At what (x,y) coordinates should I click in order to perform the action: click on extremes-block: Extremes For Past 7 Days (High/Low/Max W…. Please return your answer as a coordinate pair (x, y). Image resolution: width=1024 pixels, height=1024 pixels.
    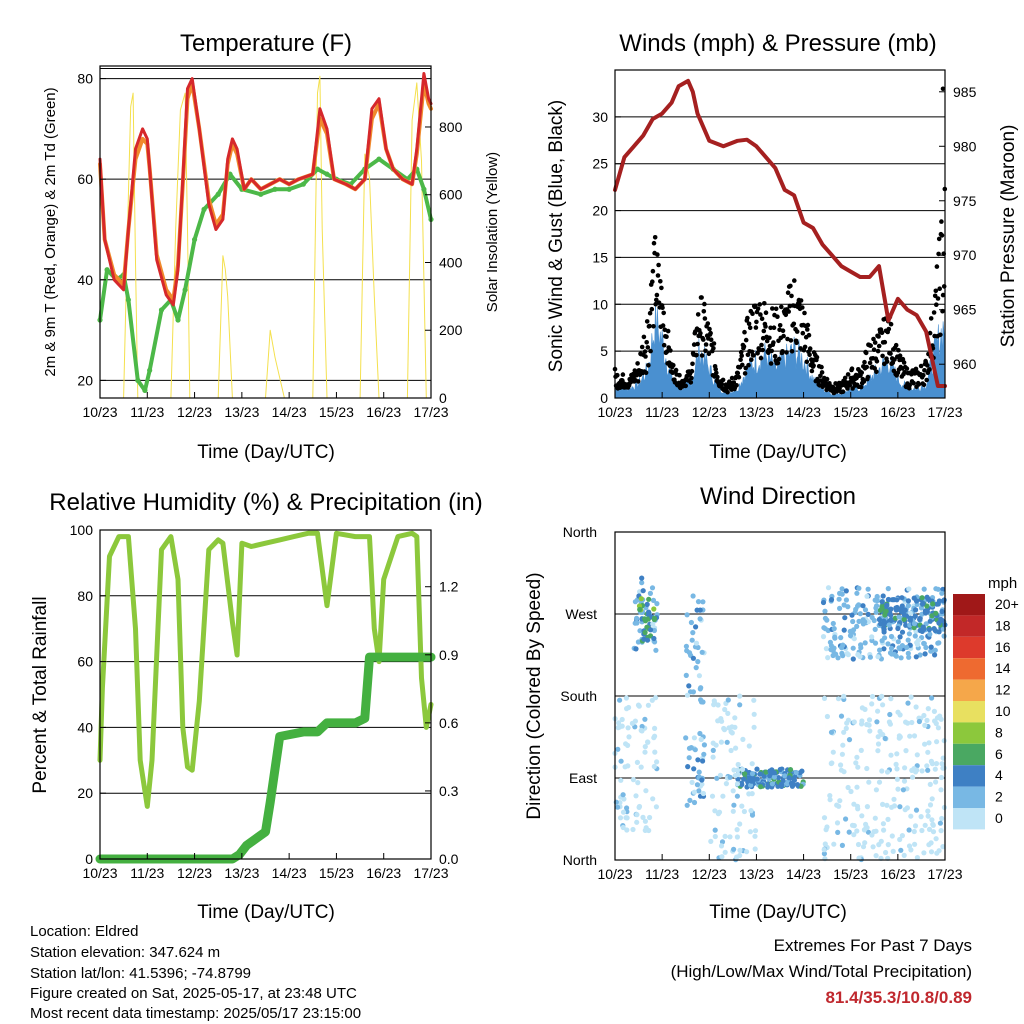
    Looking at the image, I should click on (821, 971).